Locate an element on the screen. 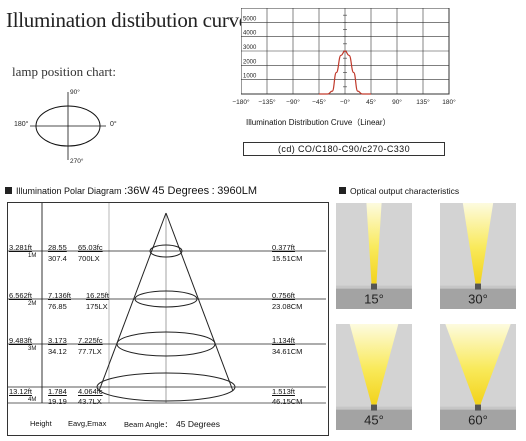 The height and width of the screenshot is (441, 526). distribution-y-tick: 2000 is located at coordinates (250, 62).